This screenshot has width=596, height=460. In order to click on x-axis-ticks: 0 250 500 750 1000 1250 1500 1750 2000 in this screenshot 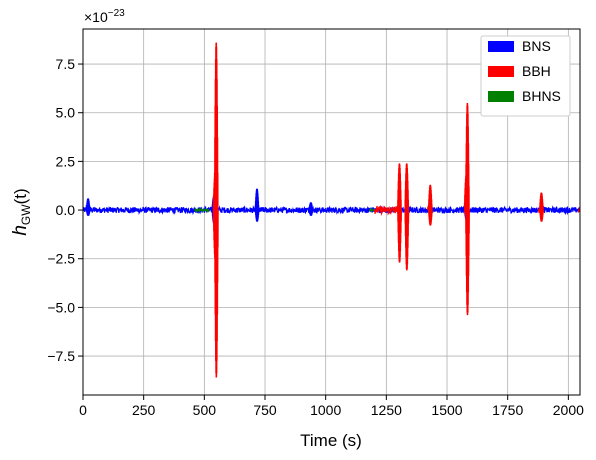, I will do `click(331, 406)`.